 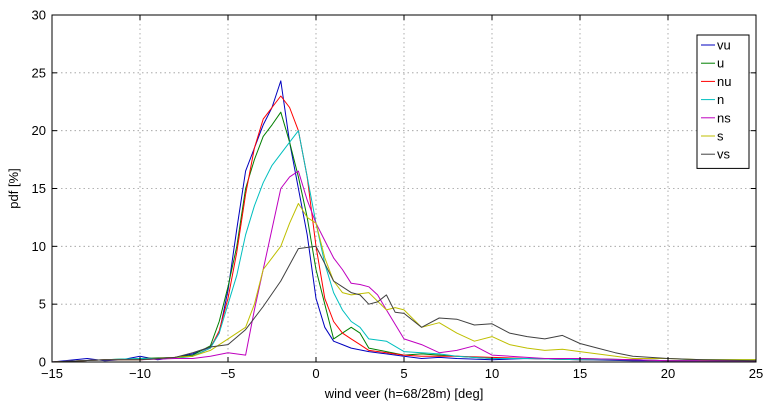 I want to click on legend: vu u nu n ns s vs, so click(x=723, y=101).